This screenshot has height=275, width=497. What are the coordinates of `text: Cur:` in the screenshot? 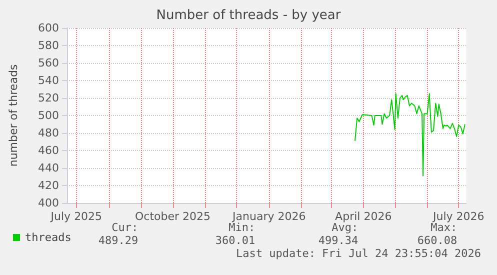 It's located at (125, 227).